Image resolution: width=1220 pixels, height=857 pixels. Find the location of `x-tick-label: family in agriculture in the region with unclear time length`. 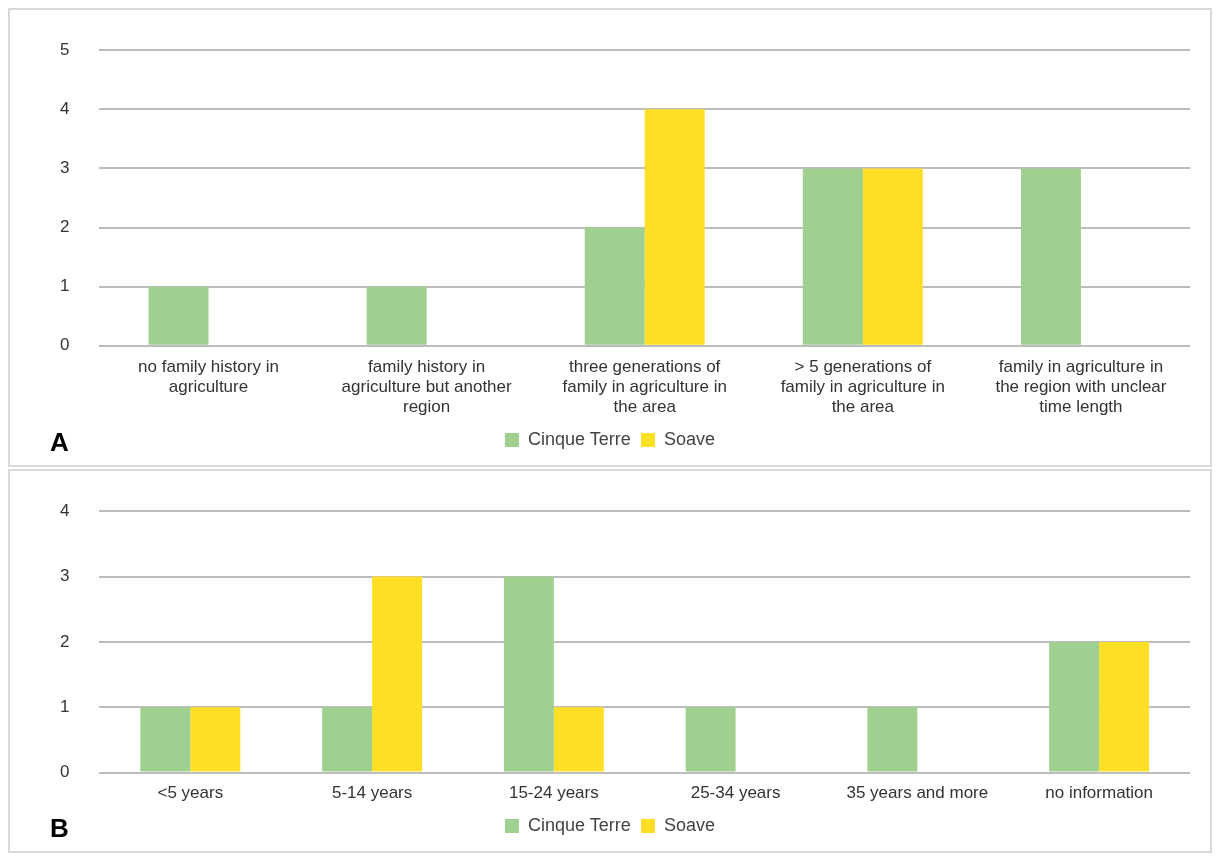

x-tick-label: family in agriculture in the region with unclear time length is located at coordinates (1081, 386).